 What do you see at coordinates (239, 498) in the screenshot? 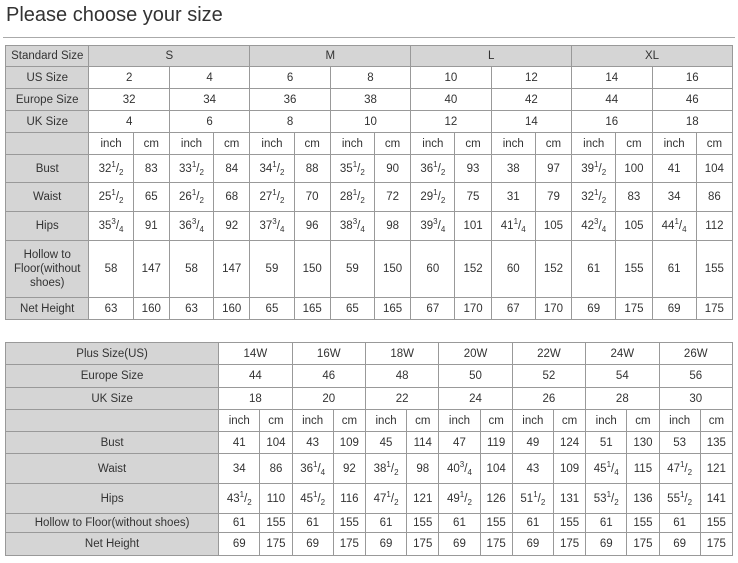
I see `inch-value: 431/2` at bounding box center [239, 498].